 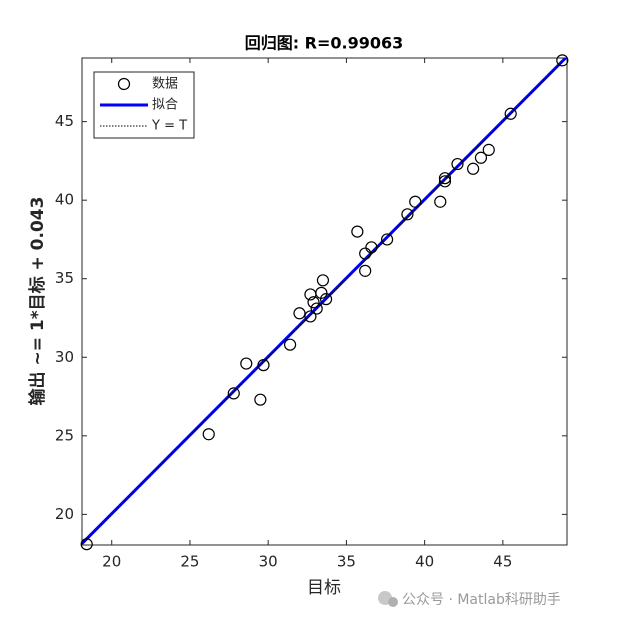 What do you see at coordinates (502, 562) in the screenshot?
I see `x-tick-label: 45` at bounding box center [502, 562].